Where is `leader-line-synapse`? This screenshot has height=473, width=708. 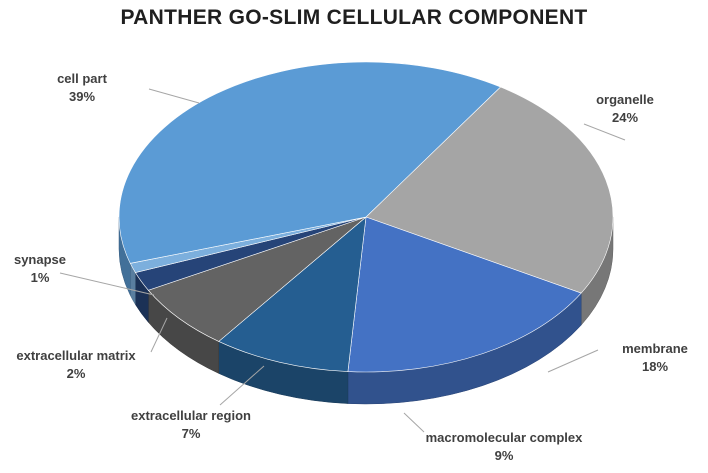
leader-line-synapse is located at coordinates (107, 284).